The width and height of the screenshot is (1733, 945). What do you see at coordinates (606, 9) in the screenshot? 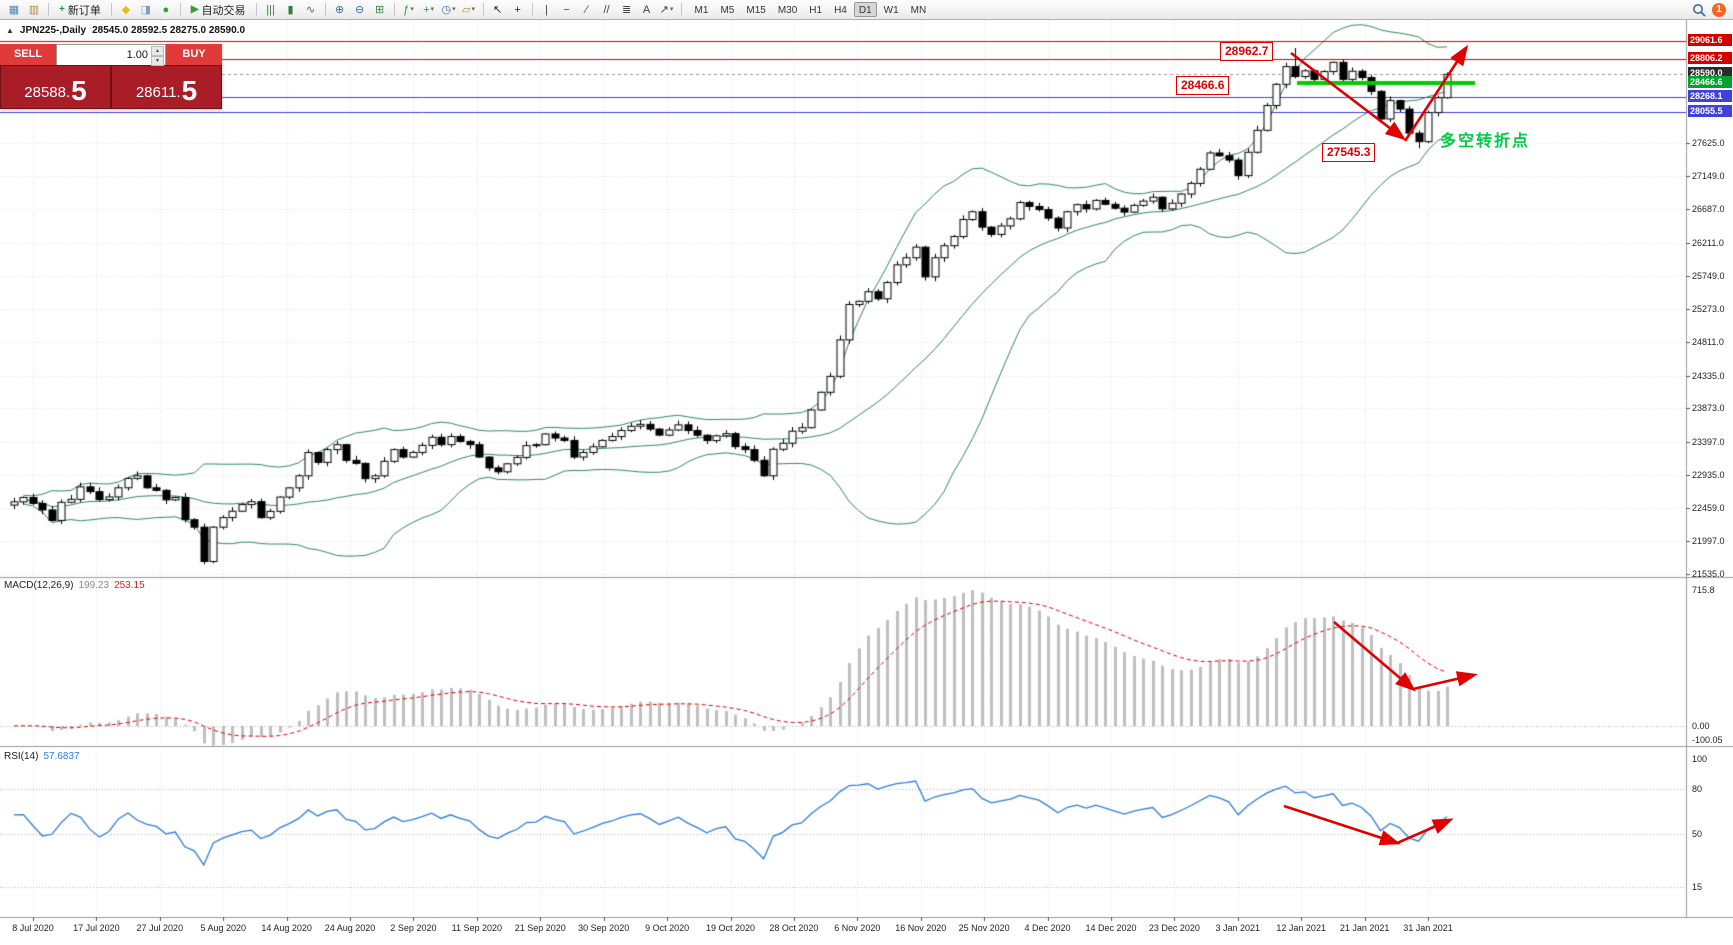
I see `channel-icon: //` at bounding box center [606, 9].